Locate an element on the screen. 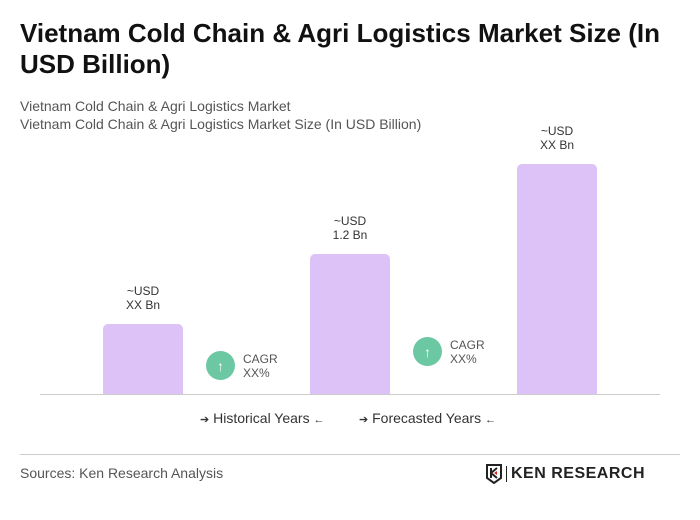 The width and height of the screenshot is (700, 520). legend-historical: ➔ Historical Years ← is located at coordinates (262, 418).